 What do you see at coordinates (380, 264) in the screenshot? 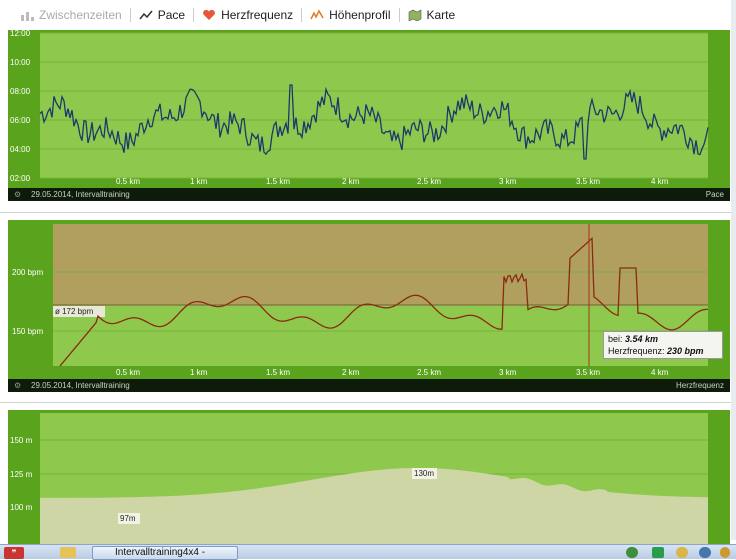
I see `hr-upper-zone` at bounding box center [380, 264].